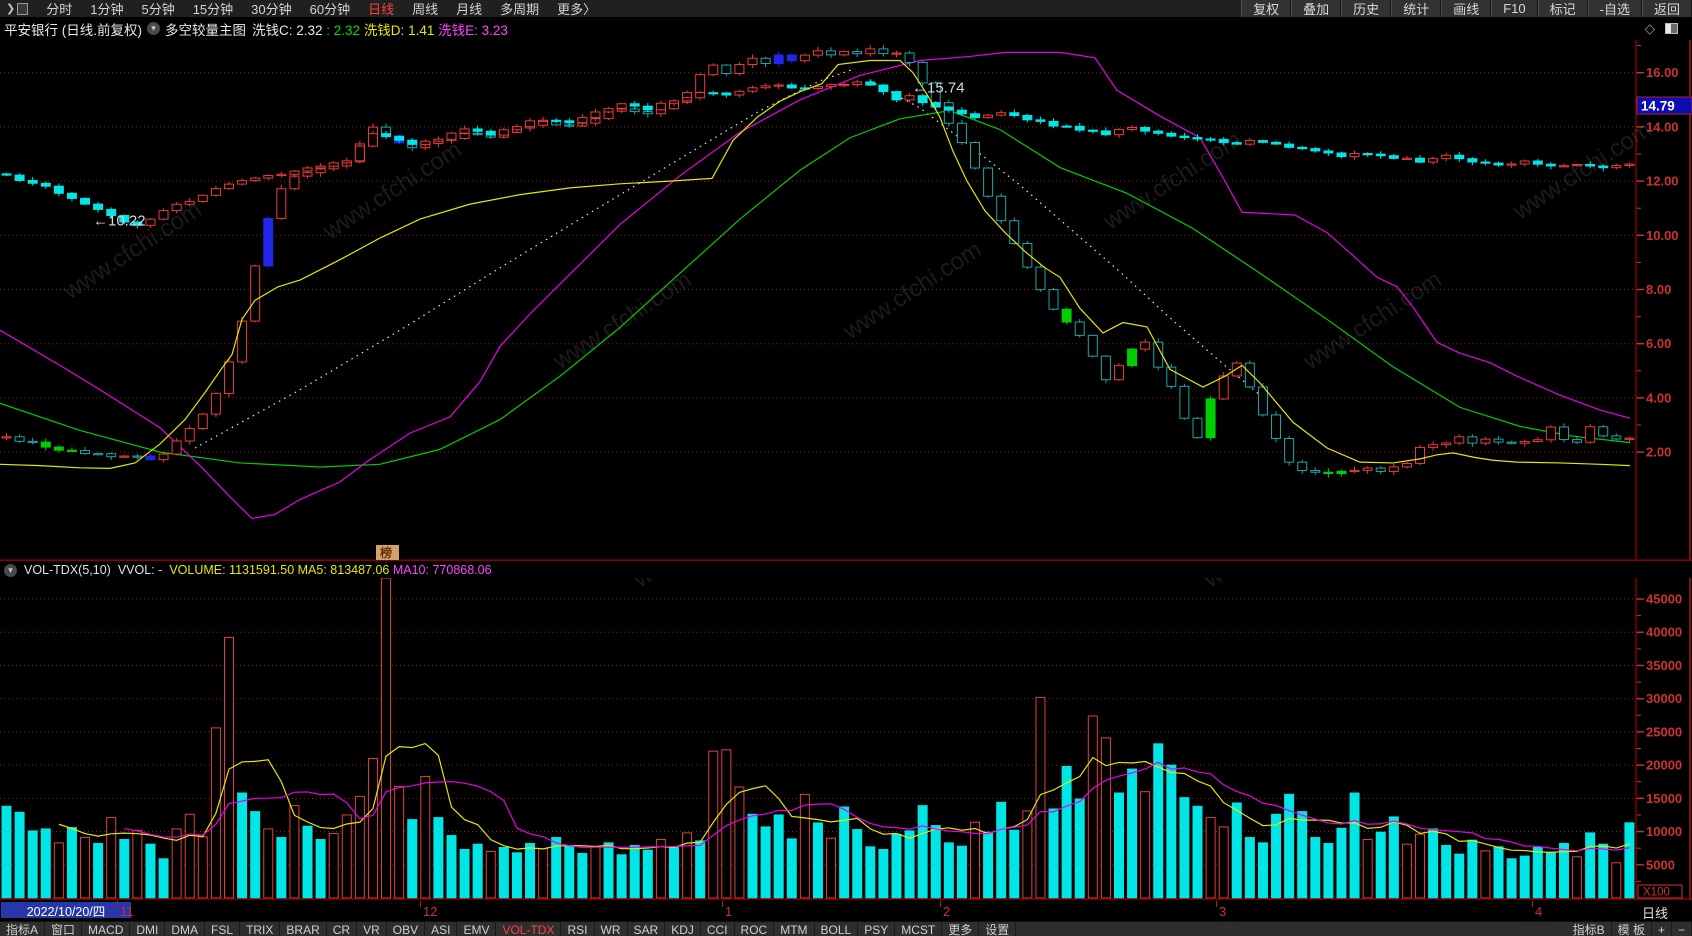 The width and height of the screenshot is (1692, 936). What do you see at coordinates (1266, 8) in the screenshot?
I see `menu-button: 复权` at bounding box center [1266, 8].